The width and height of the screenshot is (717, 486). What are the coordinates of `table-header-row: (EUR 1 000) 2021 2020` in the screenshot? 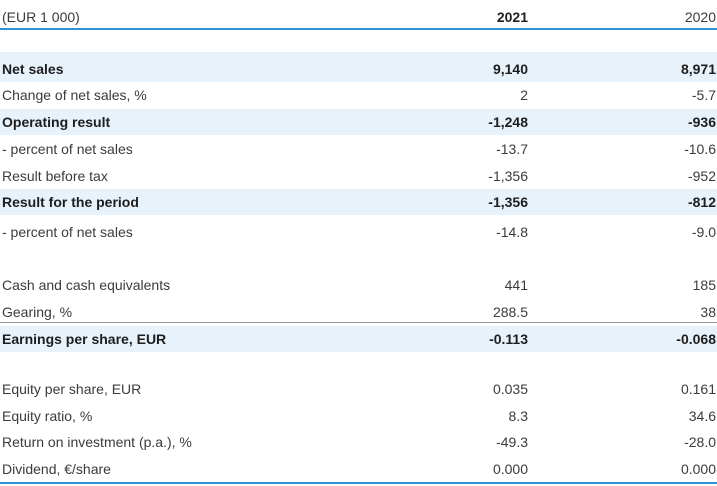 It's located at (358, 17).